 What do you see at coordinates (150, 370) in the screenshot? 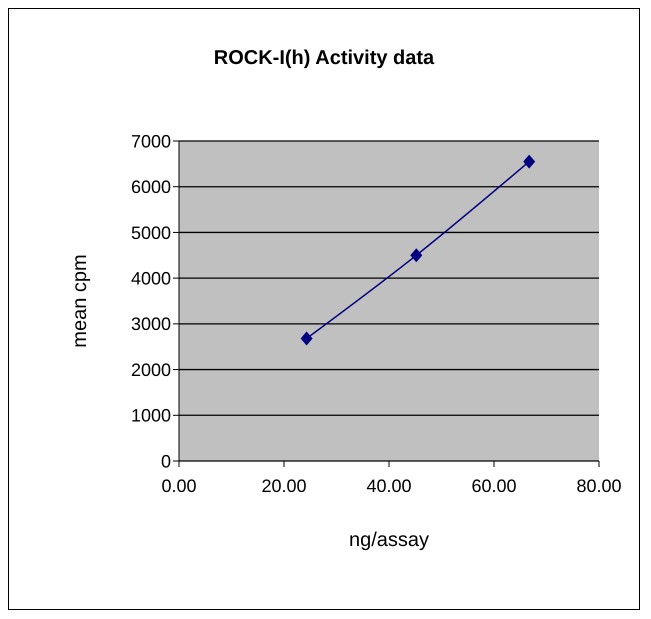
I see `y-tick-label: 2000` at bounding box center [150, 370].